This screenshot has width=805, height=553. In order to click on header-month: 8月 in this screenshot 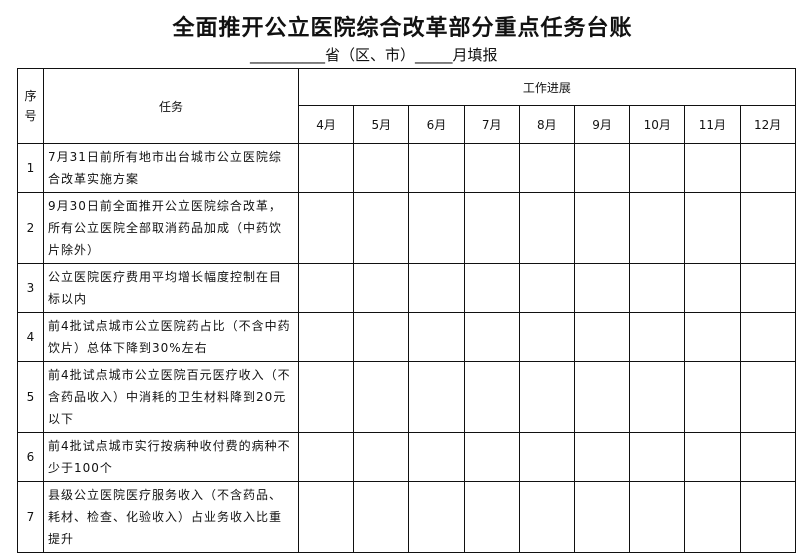, I will do `click(546, 124)`.